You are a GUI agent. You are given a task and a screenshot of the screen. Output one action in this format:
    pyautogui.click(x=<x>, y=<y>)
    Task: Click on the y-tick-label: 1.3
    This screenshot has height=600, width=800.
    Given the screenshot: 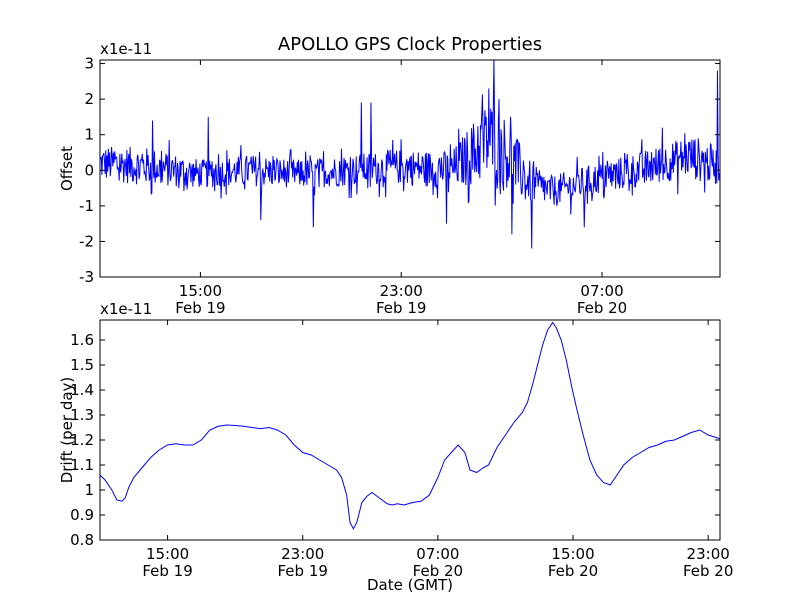 What is the action you would take?
    pyautogui.click(x=82, y=415)
    